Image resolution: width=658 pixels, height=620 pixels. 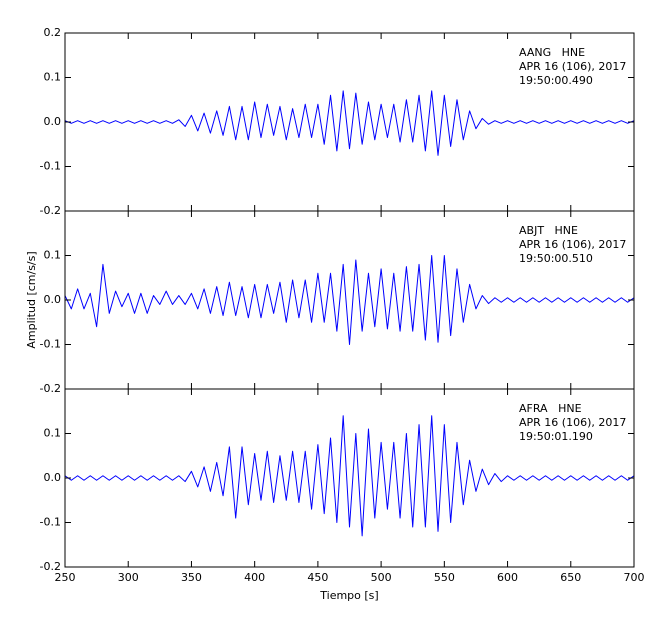 I want to click on y-tick-label: 0.2, so click(x=53, y=32).